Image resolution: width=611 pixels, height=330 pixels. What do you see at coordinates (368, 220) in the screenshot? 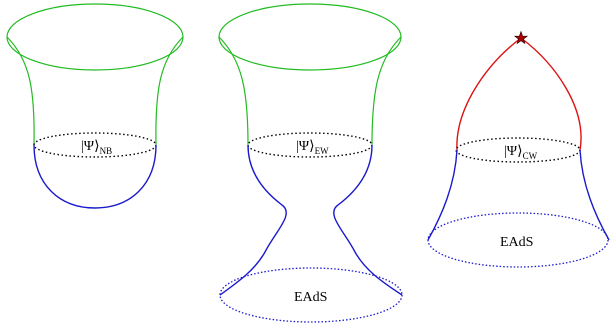
I see `right-blue-neck` at bounding box center [368, 220].